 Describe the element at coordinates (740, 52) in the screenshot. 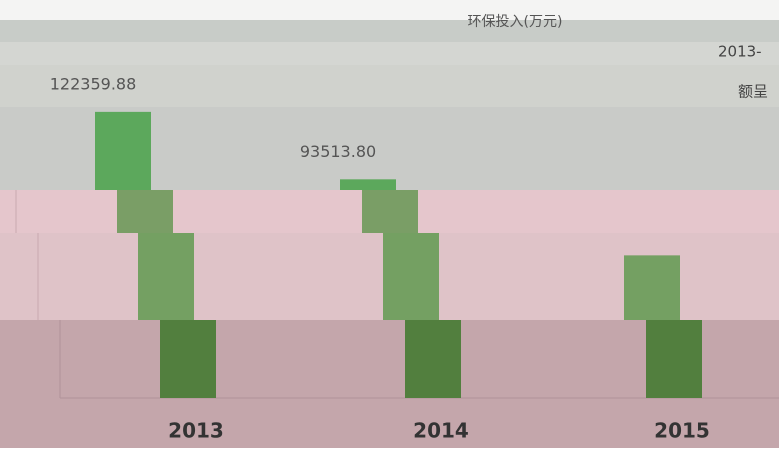

I see `annotation: 2013-` at that location.